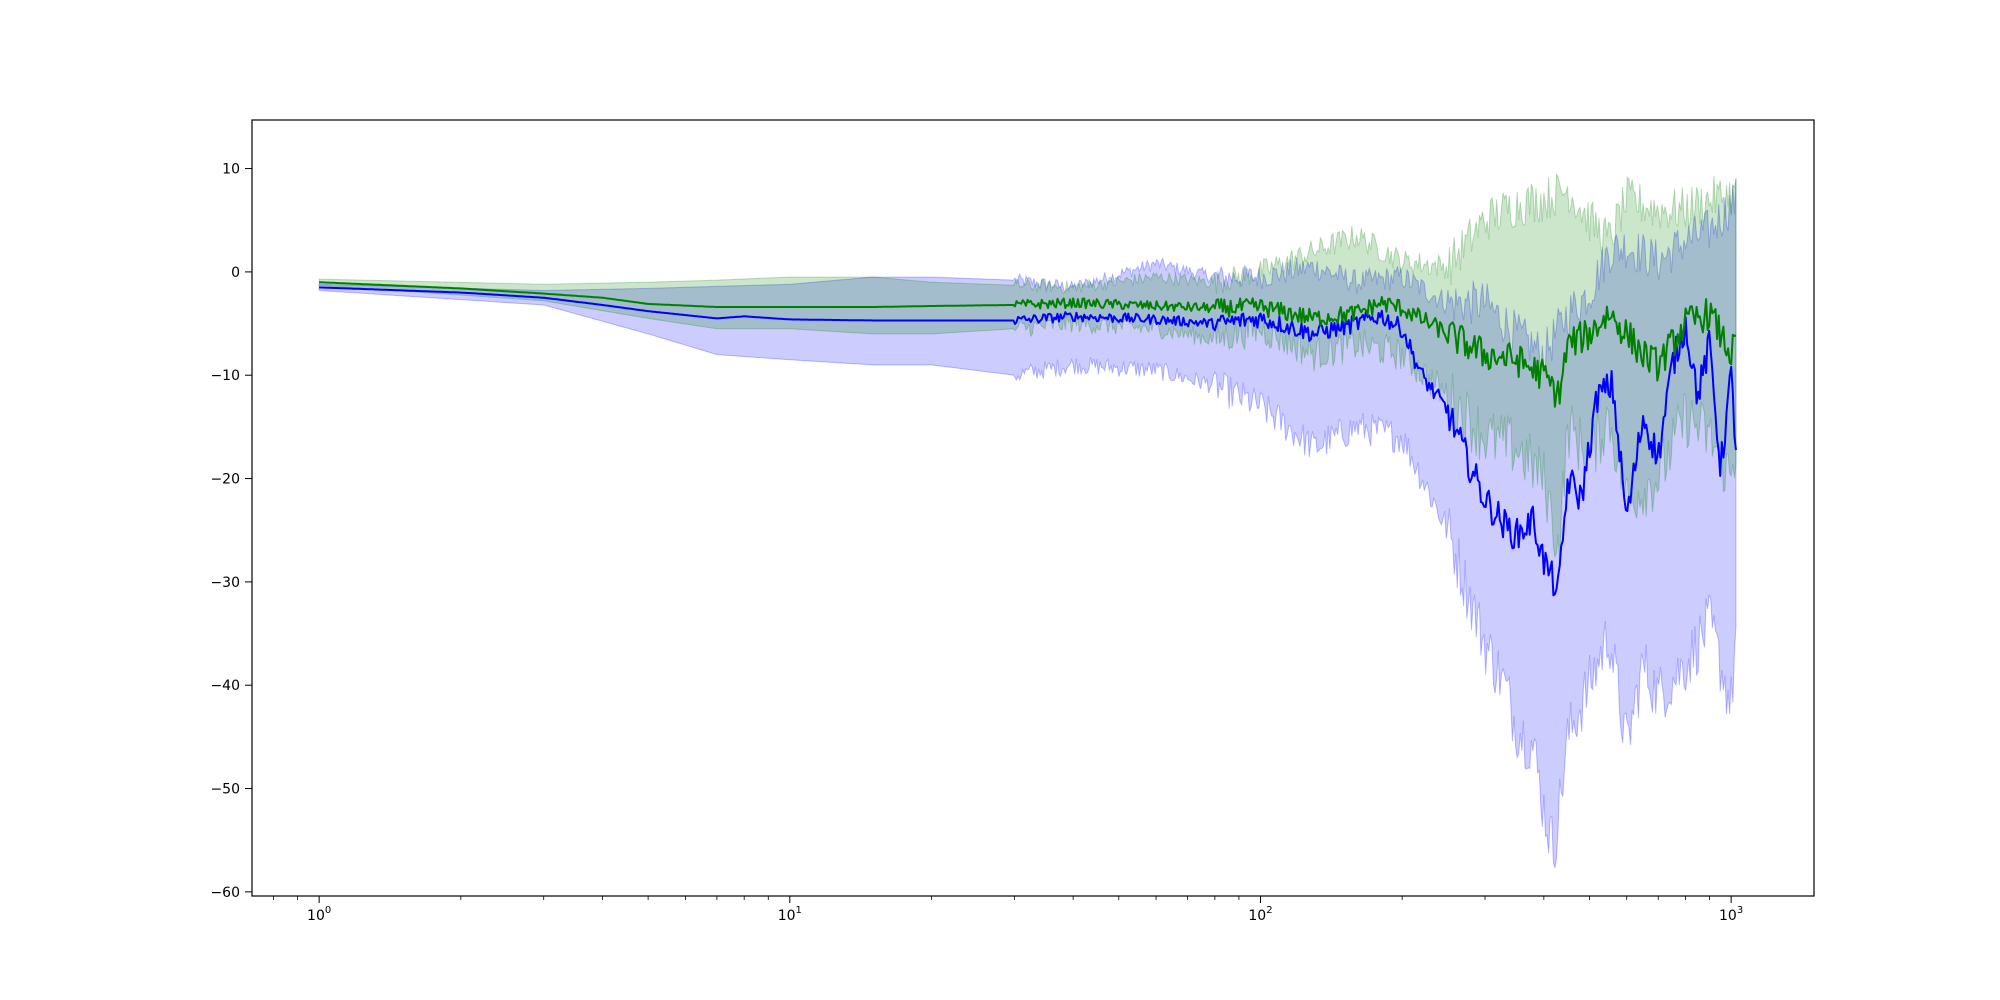  What do you see at coordinates (1008, 910) in the screenshot?
I see `x-axis: 10⁰ 10¹ 10² 10³` at bounding box center [1008, 910].